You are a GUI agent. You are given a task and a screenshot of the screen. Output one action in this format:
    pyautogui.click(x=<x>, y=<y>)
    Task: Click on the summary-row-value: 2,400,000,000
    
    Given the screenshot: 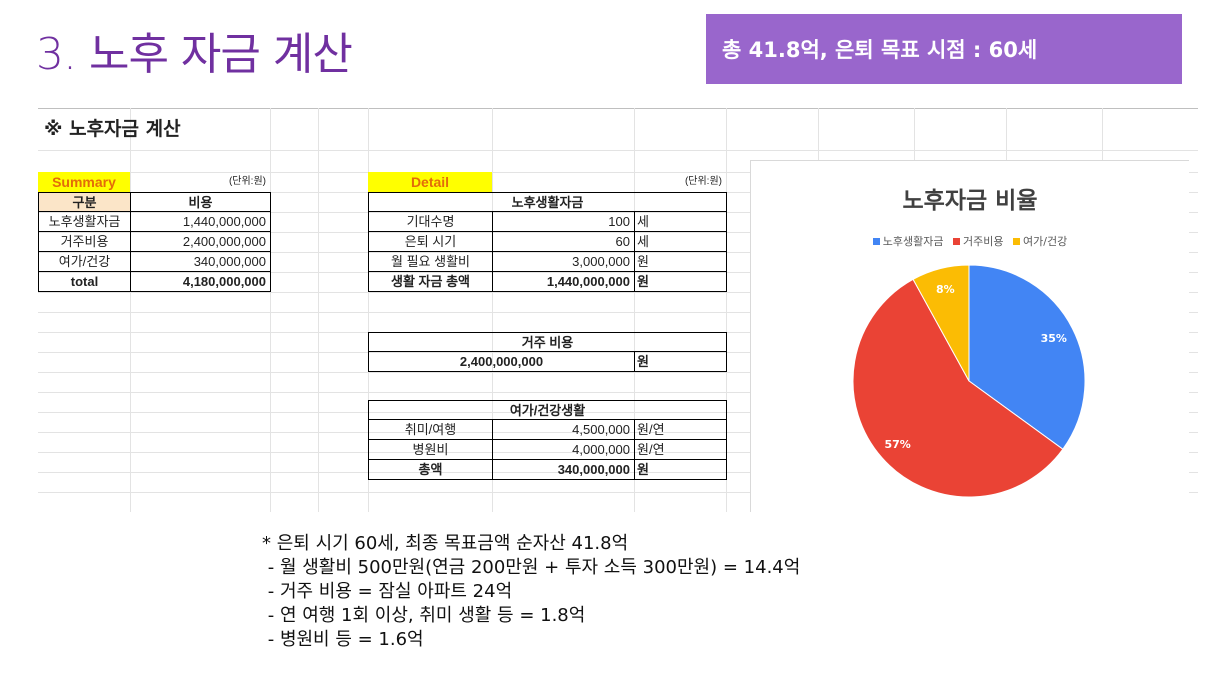 What is the action you would take?
    pyautogui.click(x=200, y=242)
    